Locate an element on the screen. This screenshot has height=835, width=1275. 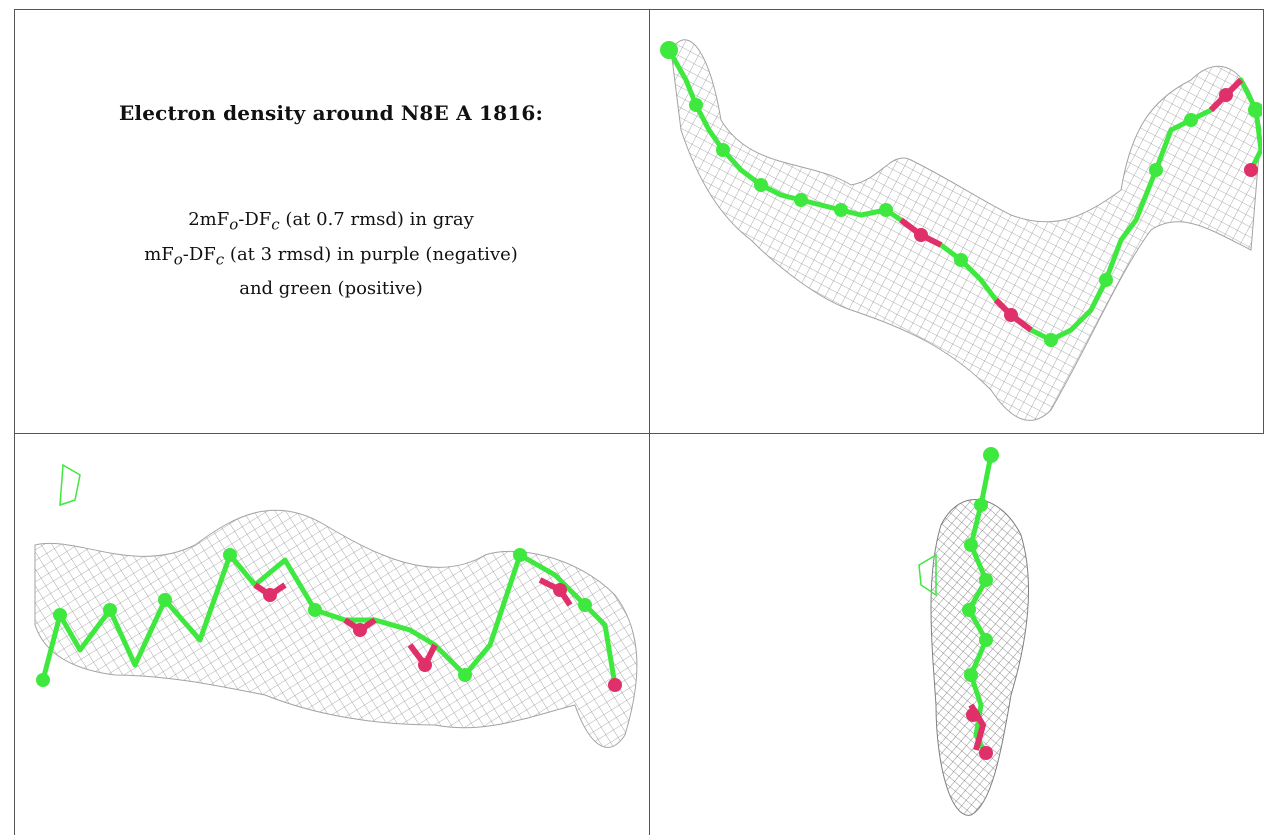
table-left-border is located at coordinates (14, 422).